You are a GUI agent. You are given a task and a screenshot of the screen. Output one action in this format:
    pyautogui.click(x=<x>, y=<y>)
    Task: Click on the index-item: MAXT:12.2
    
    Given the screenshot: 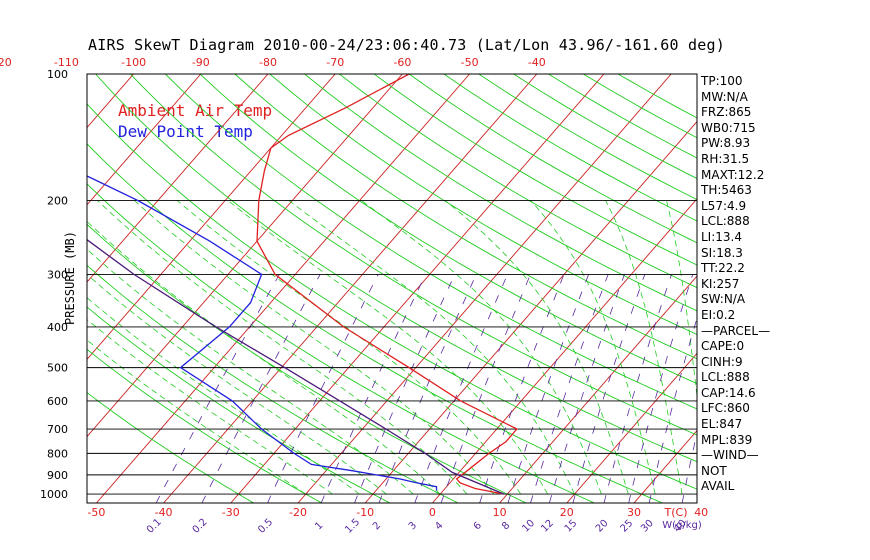 What is the action you would take?
    pyautogui.click(x=733, y=174)
    